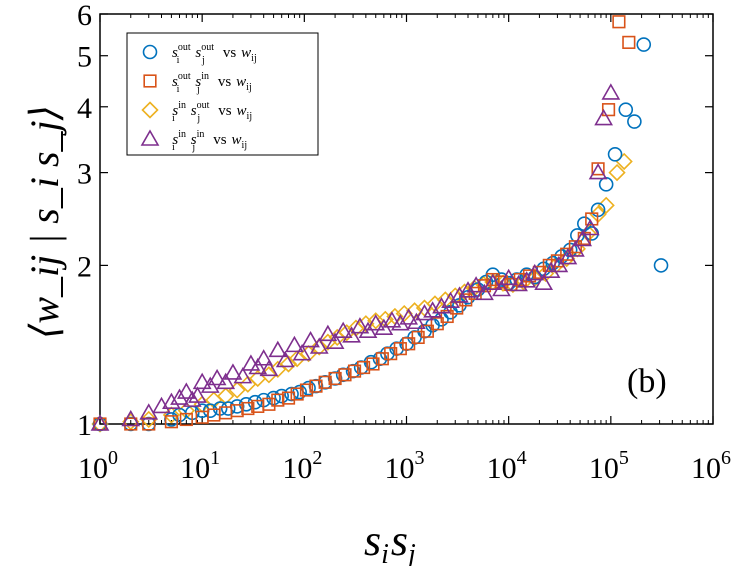 This screenshot has width=747, height=566. What do you see at coordinates (98, 466) in the screenshot?
I see `x-tick-label: 10⁰` at bounding box center [98, 466].